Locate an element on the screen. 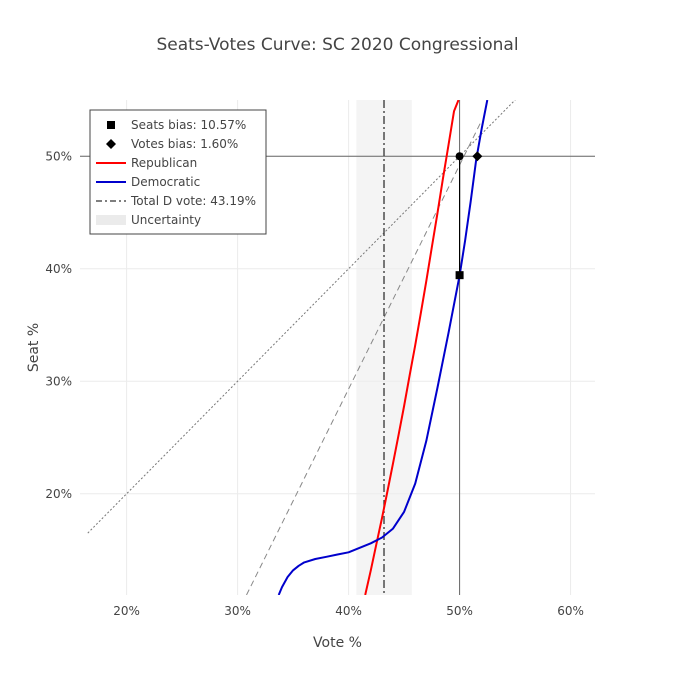 The height and width of the screenshot is (675, 675). legend-item: Democratic is located at coordinates (148, 182).